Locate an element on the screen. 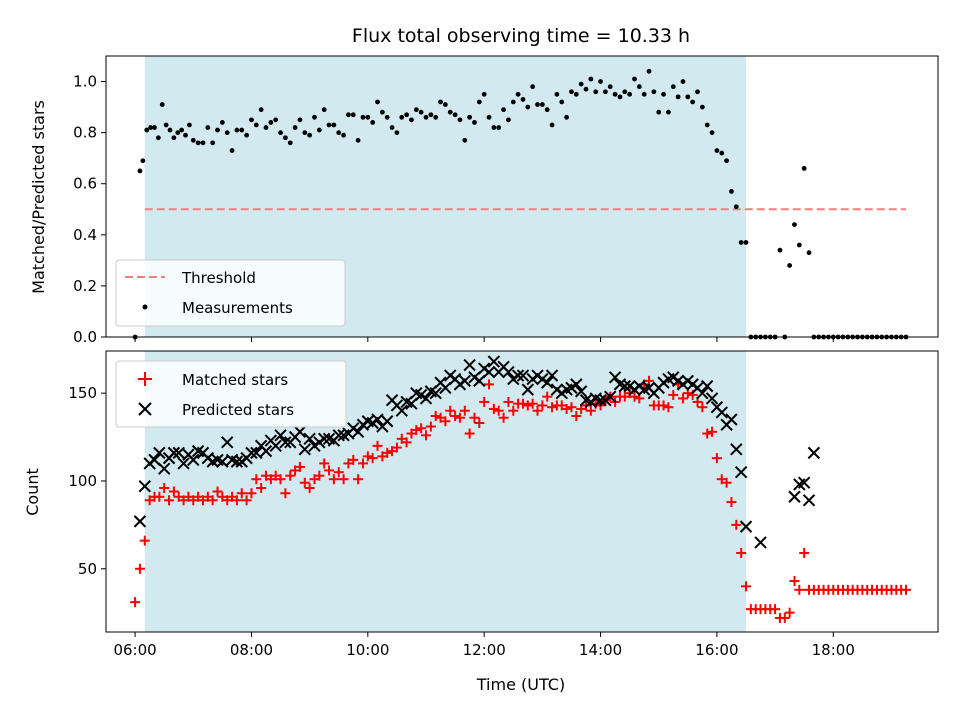  count-legend-box is located at coordinates (231, 394).